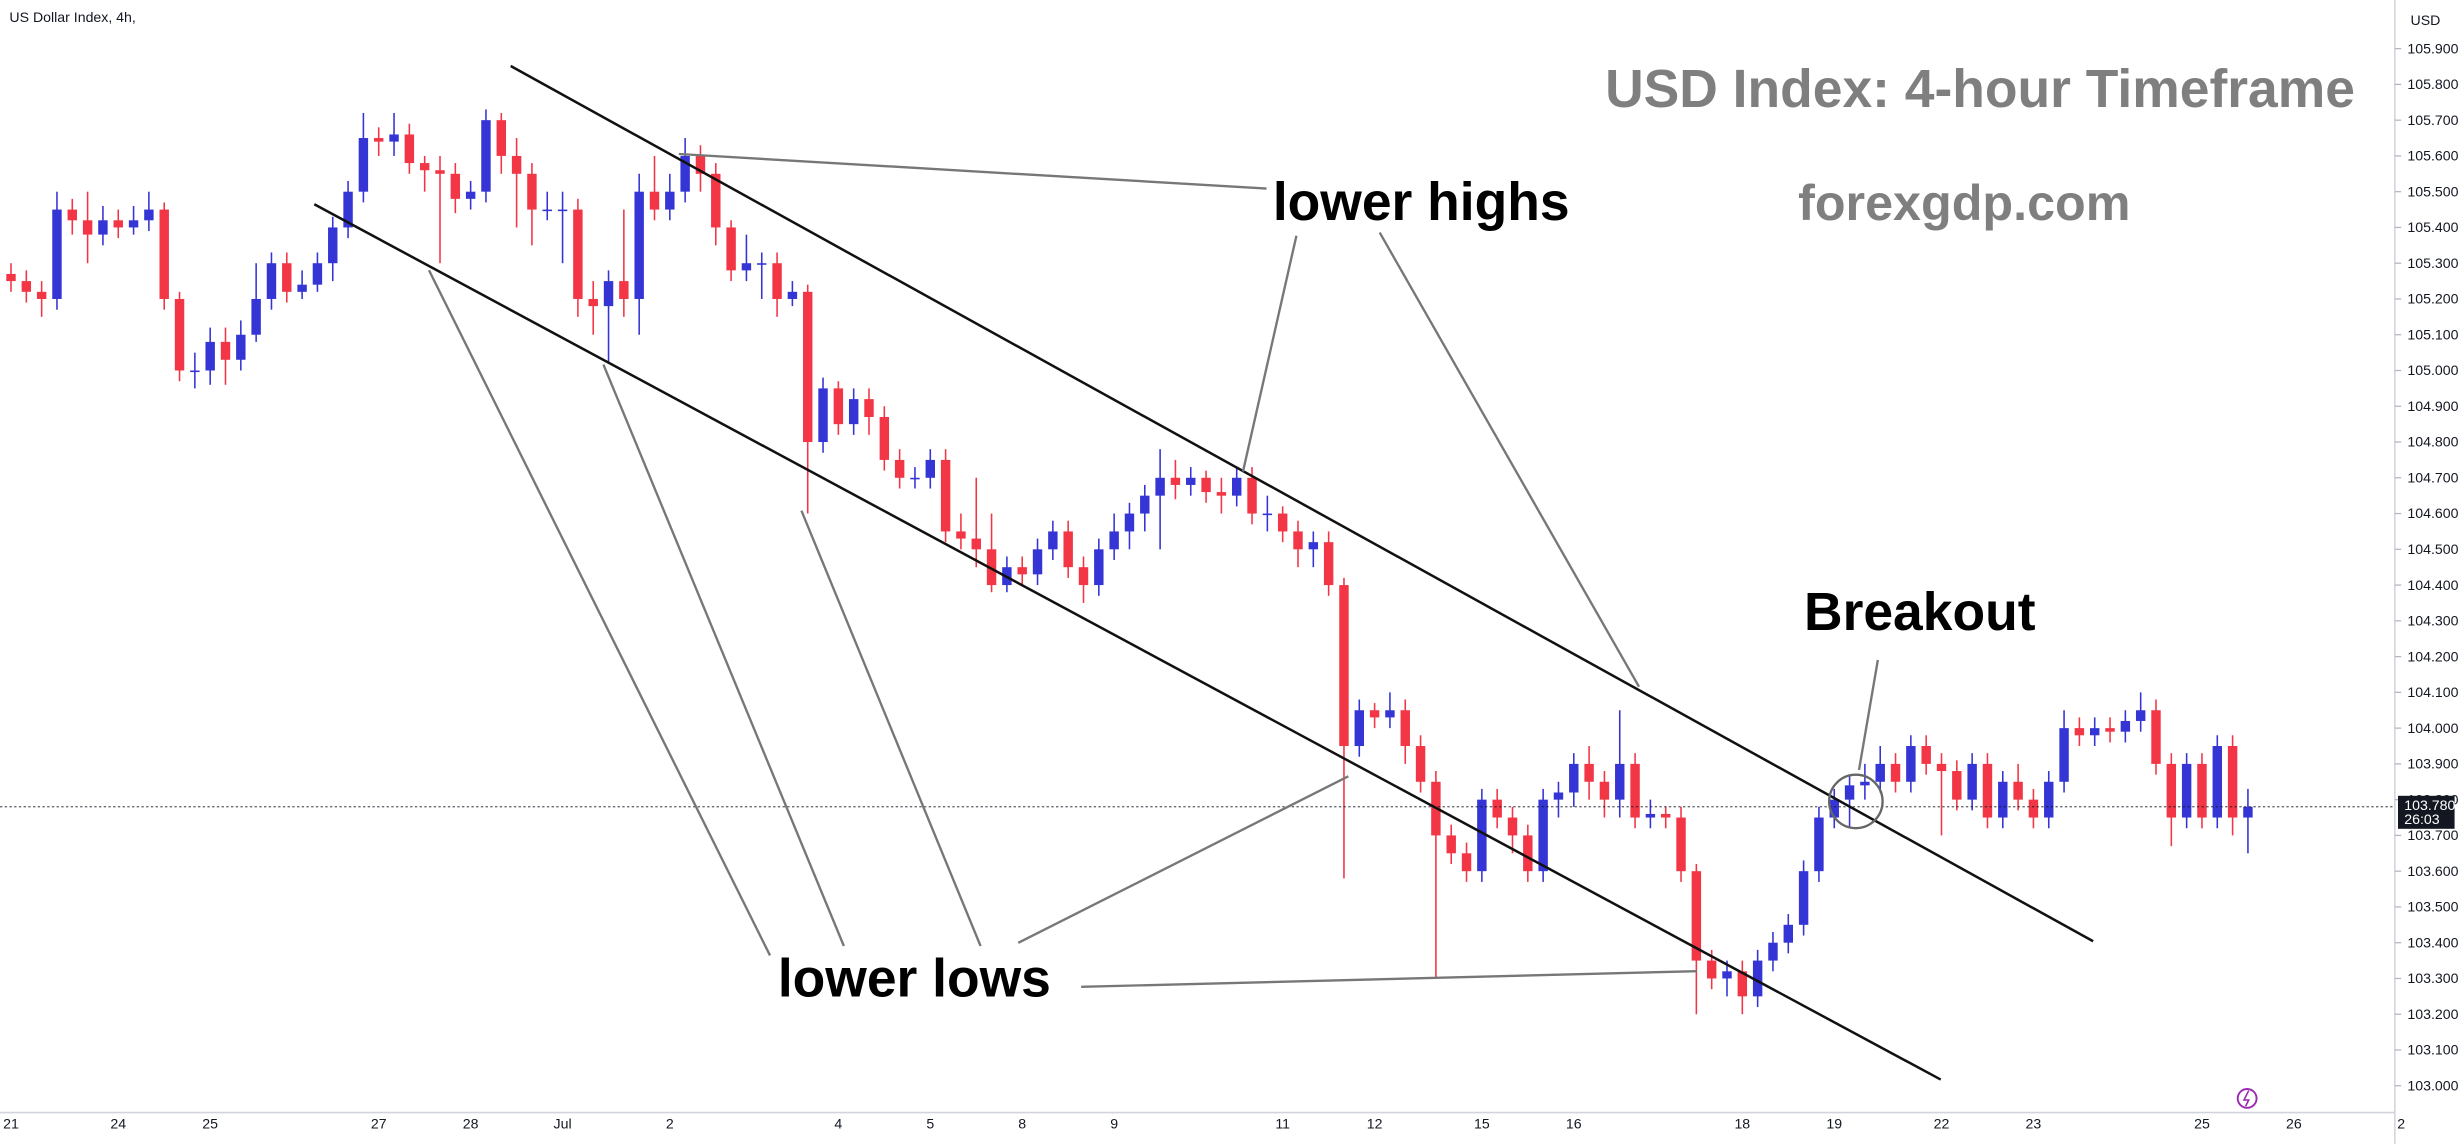 This screenshot has width=2464, height=1144. Describe the element at coordinates (2432, 549) in the screenshot. I see `y-tick-label: 104.500` at that location.